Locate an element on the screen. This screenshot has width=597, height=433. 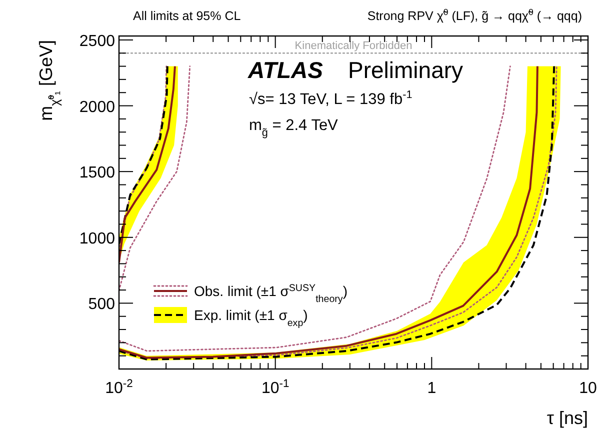
chart-title: Strong RPV χ̃$^{0}$ (LF), g̃ → qqχ̃$^{0}$ (→ qqq) is located at coordinates (474, 15).